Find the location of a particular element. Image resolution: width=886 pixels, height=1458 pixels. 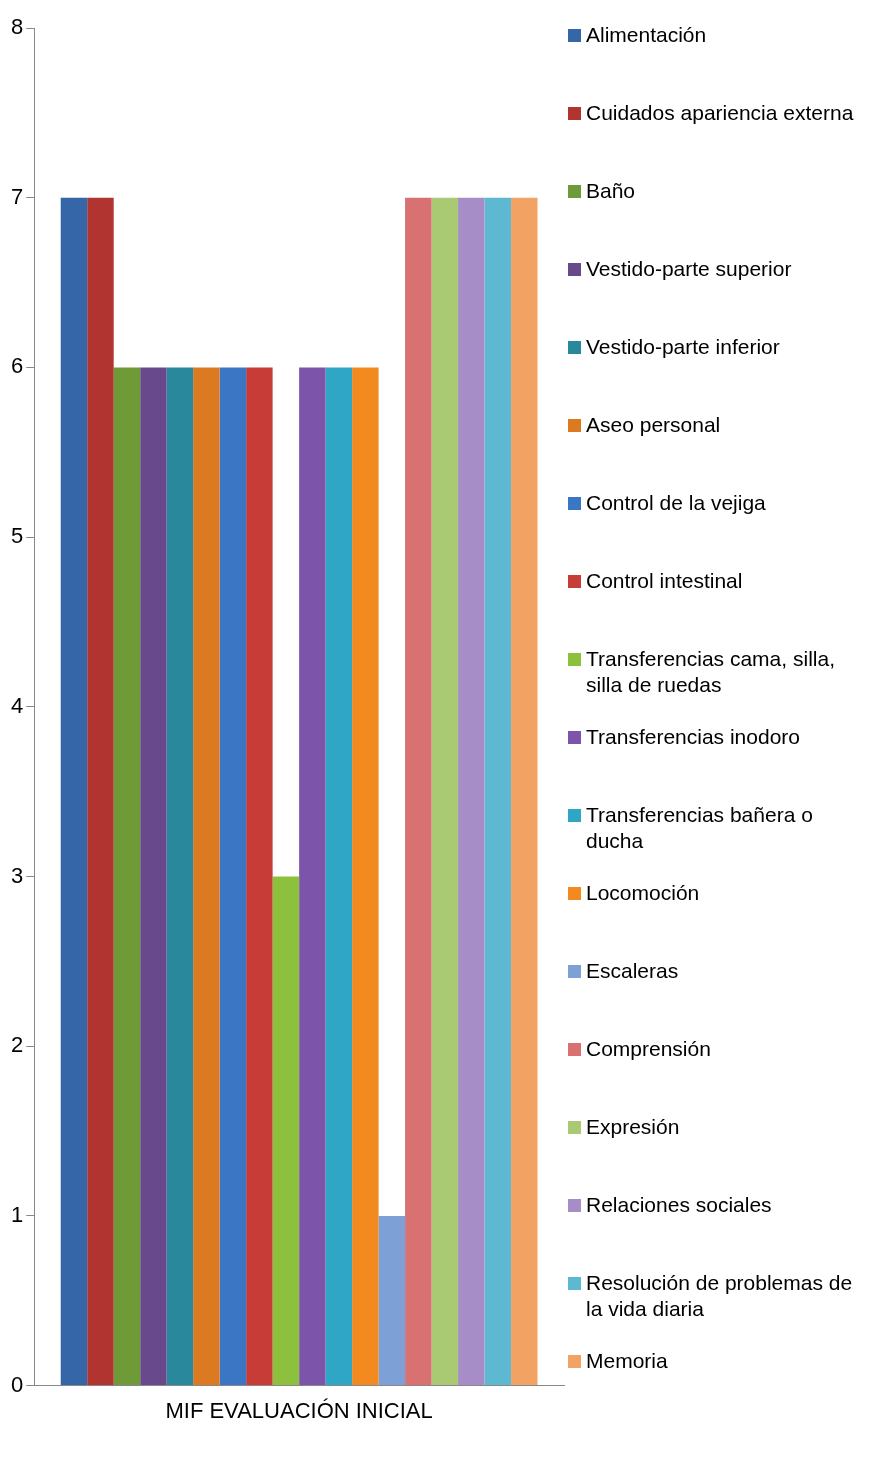

y-tick-label: 8 is located at coordinates (17, 27).